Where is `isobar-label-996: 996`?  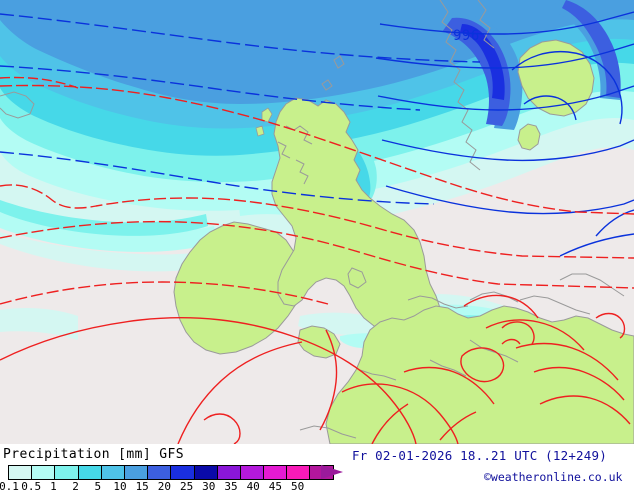 isobar-label-996: 996 is located at coordinates (466, 36).